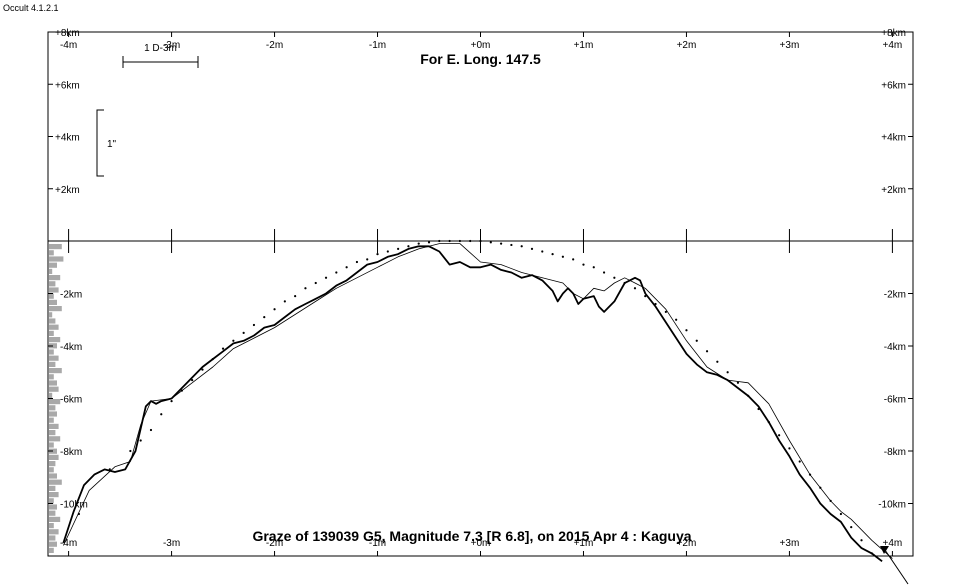 The image size is (961, 587). I want to click on x-tick-label-bottom: -1m, so click(377, 543).